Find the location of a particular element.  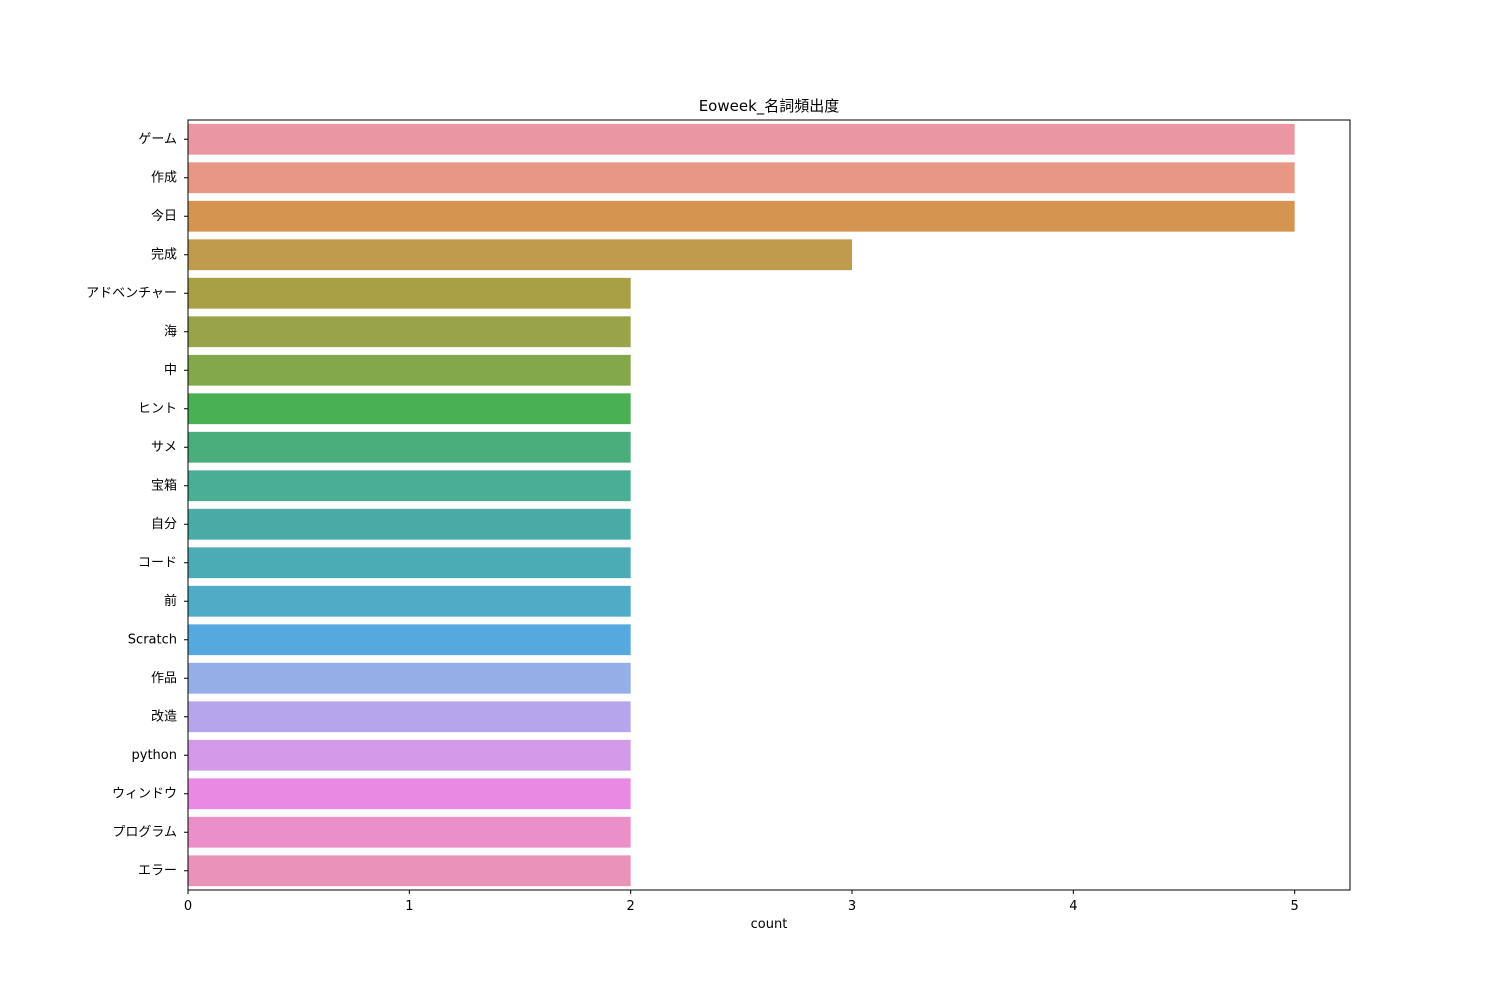

y-tick-label: 改造 is located at coordinates (164, 716).